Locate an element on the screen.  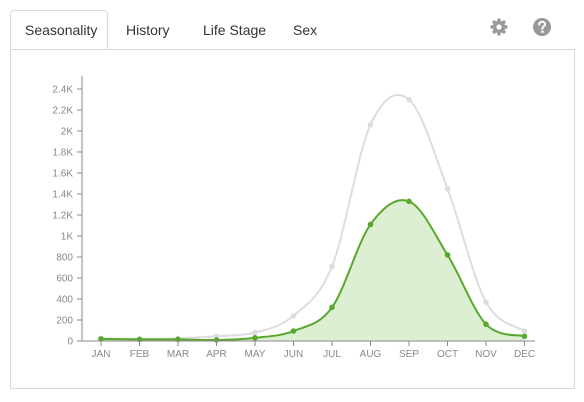
tab-history: History is located at coordinates (148, 29).